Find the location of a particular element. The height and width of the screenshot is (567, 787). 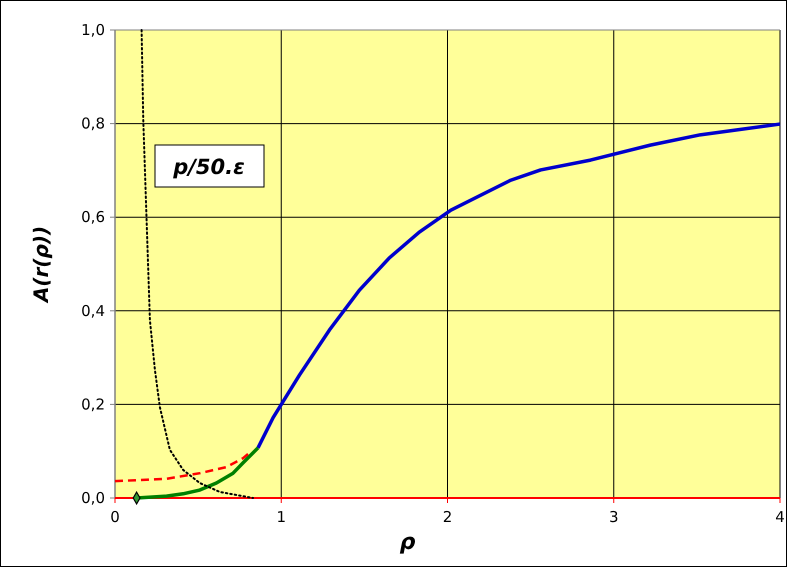

y-tick-label: 0,8 is located at coordinates (93, 123).